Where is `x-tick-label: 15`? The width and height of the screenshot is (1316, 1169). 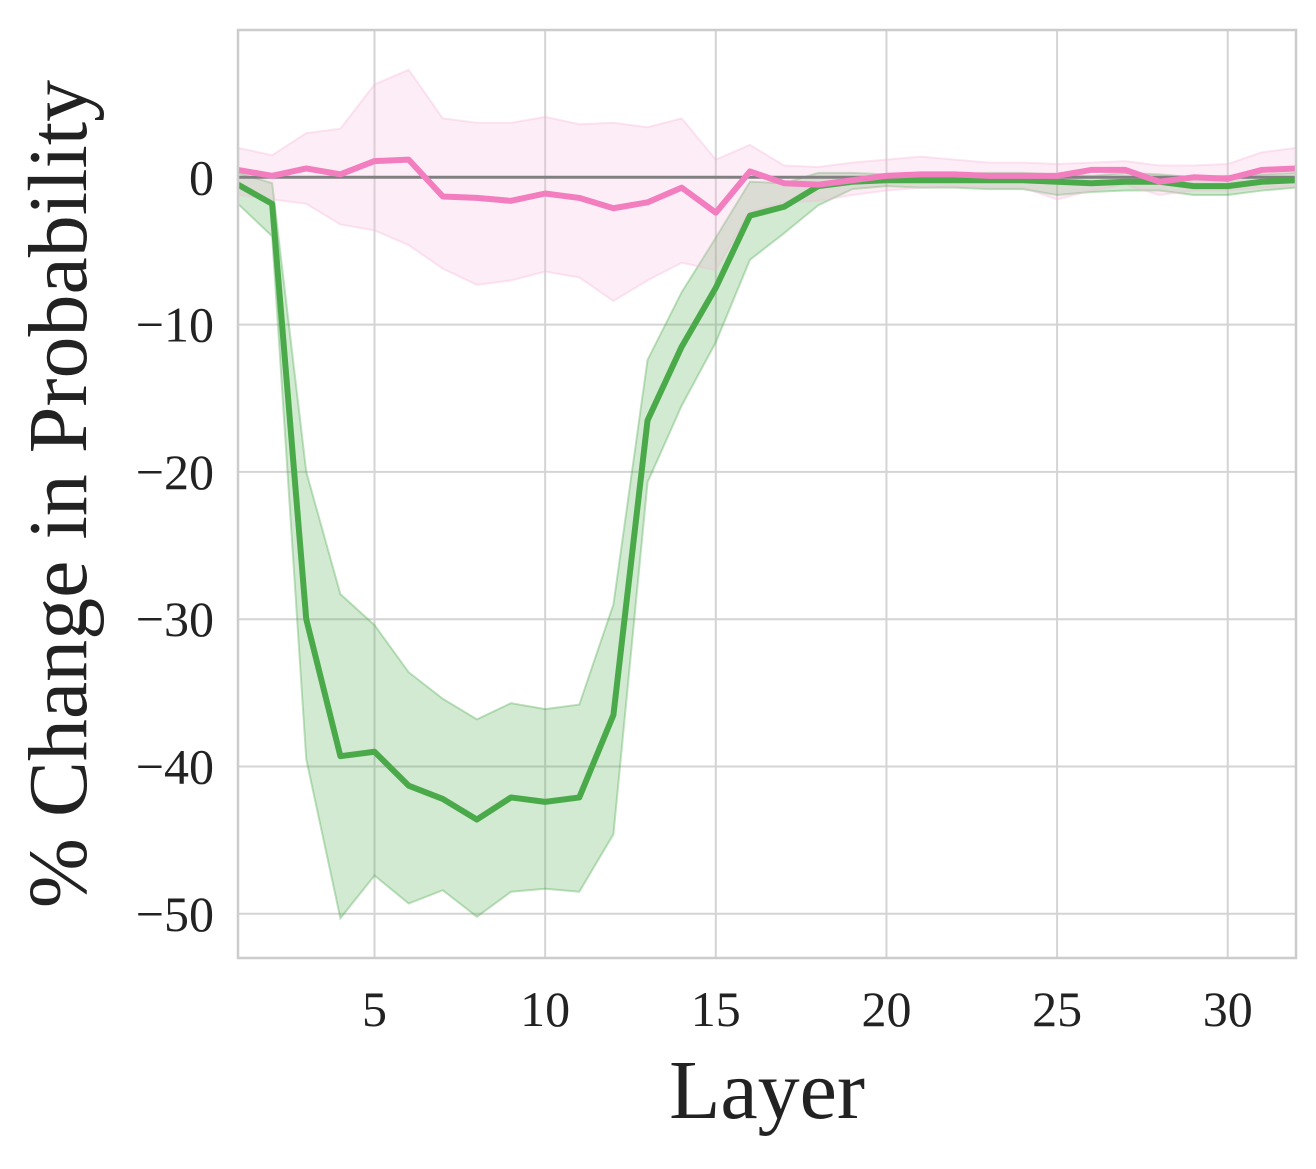 x-tick-label: 15 is located at coordinates (716, 1009).